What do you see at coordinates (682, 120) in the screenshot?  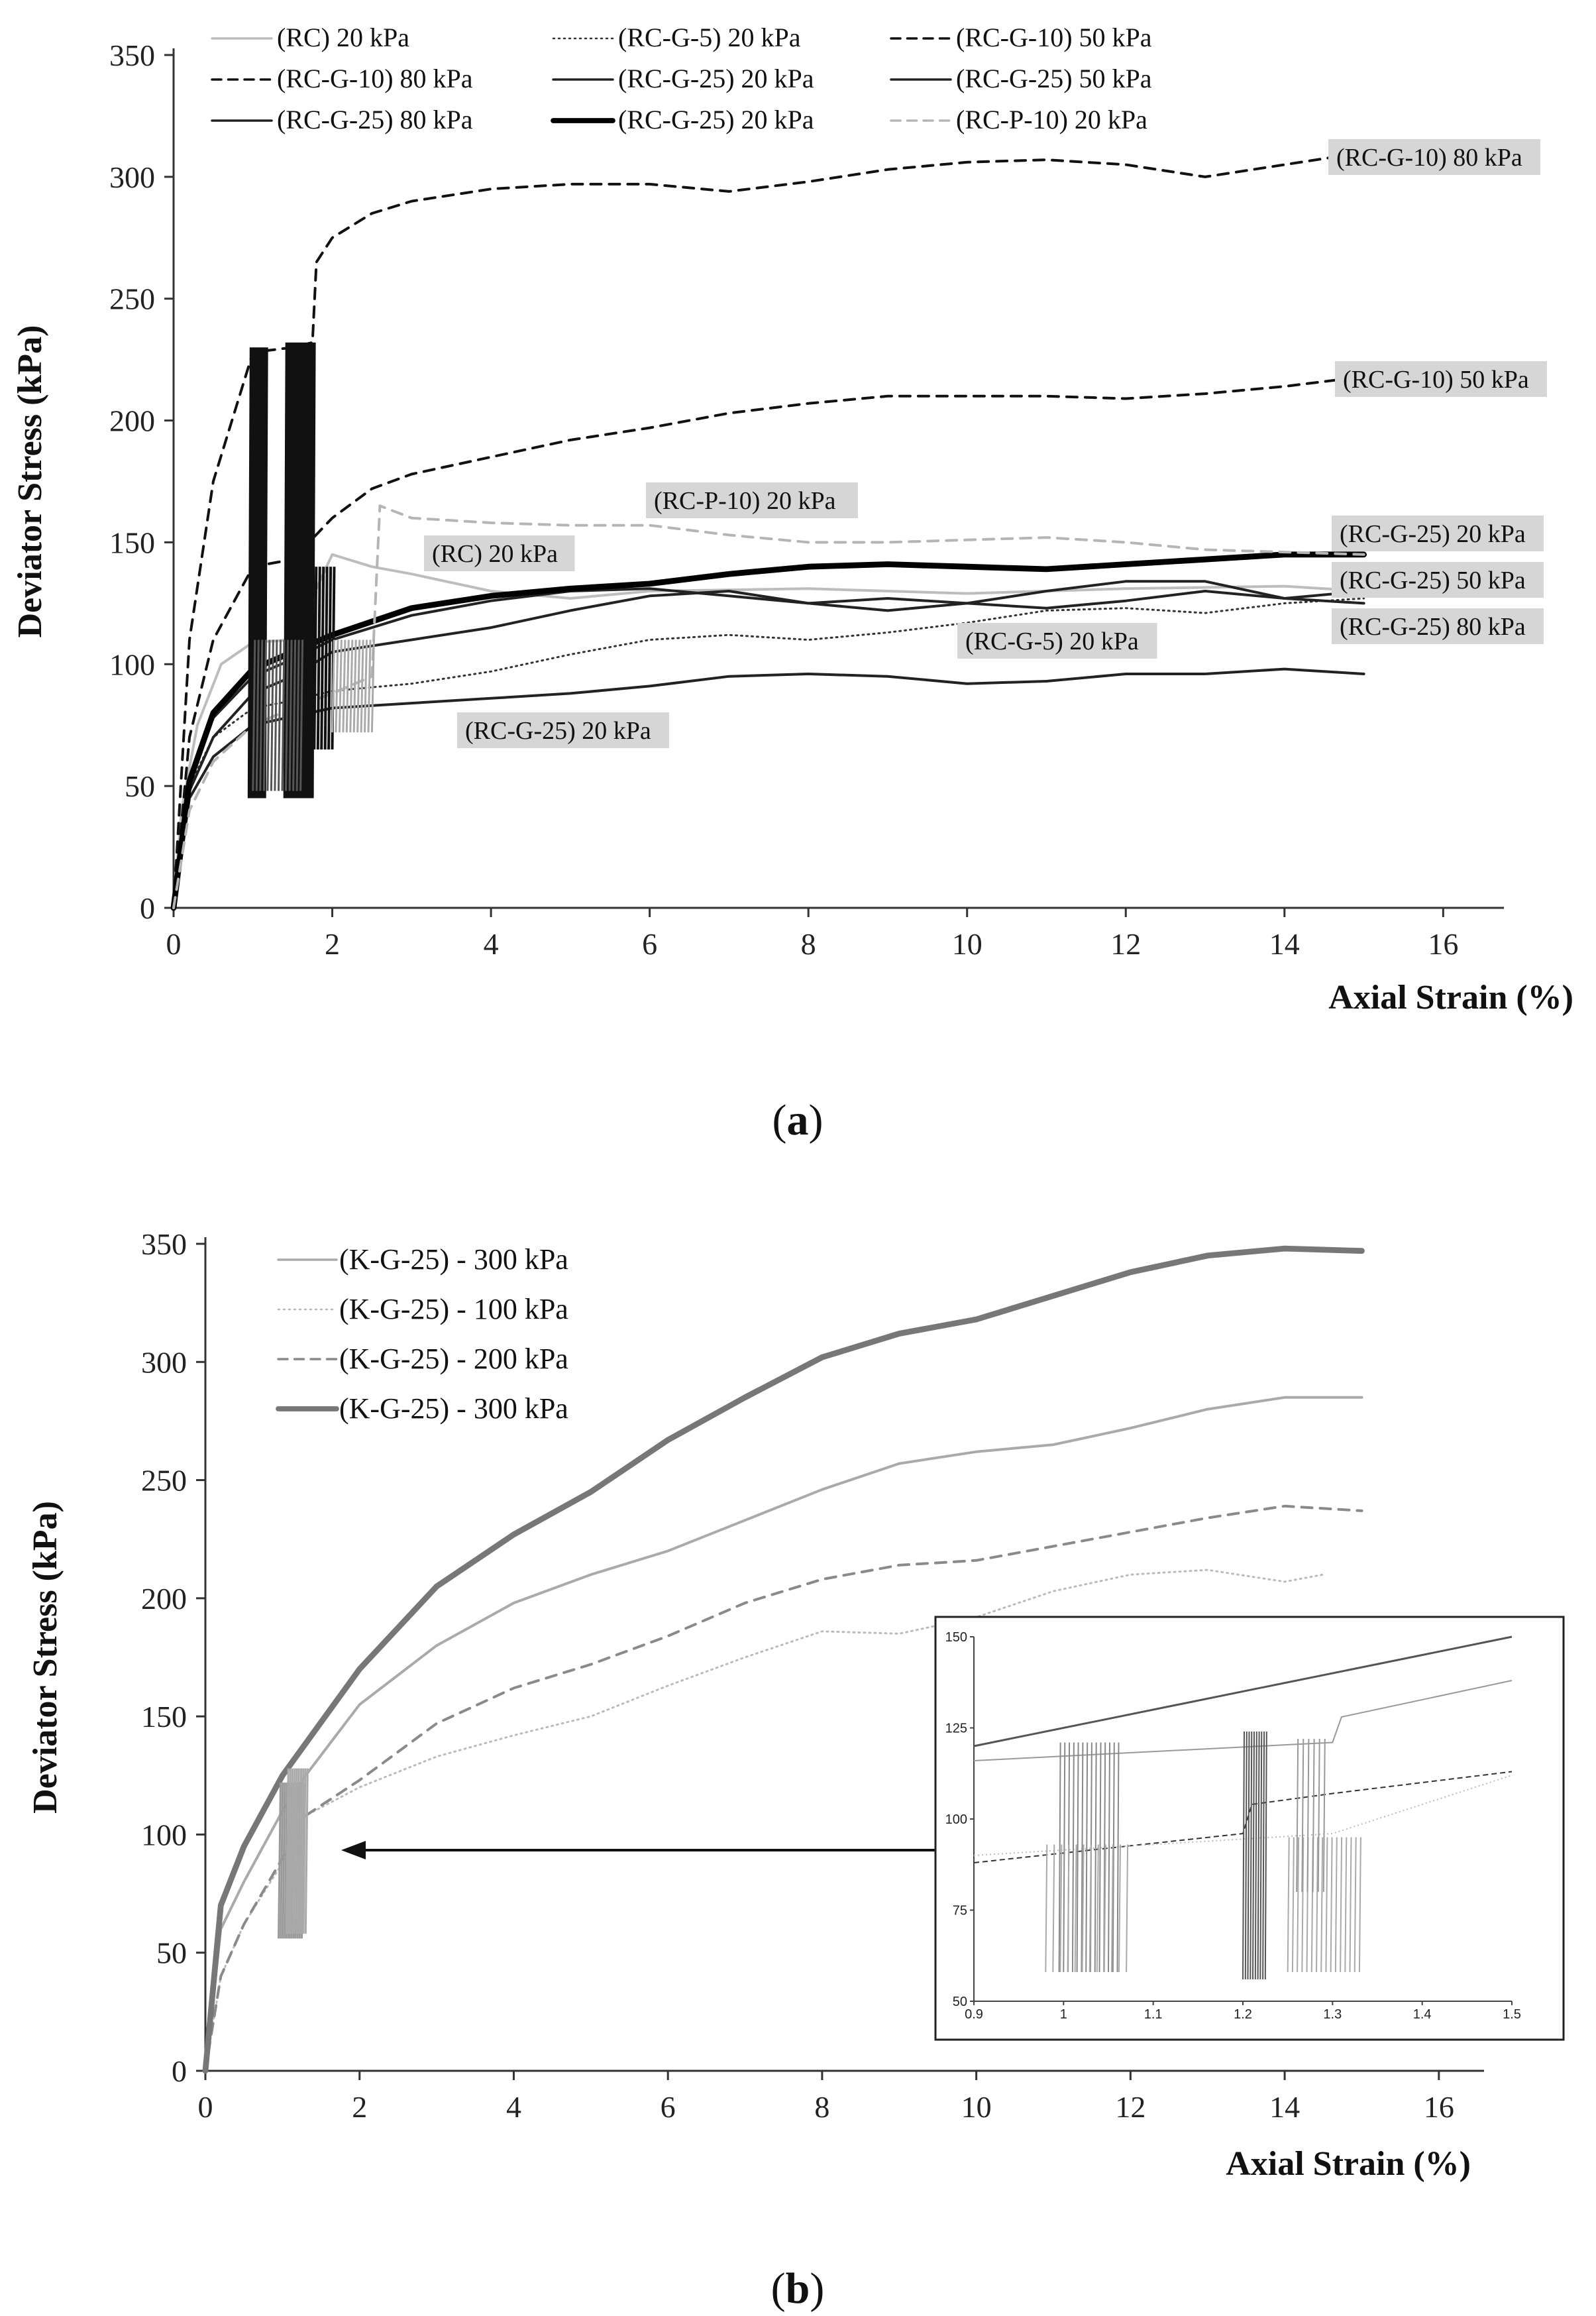 I see `legend-item: (RC-G-25) 20 kPa` at bounding box center [682, 120].